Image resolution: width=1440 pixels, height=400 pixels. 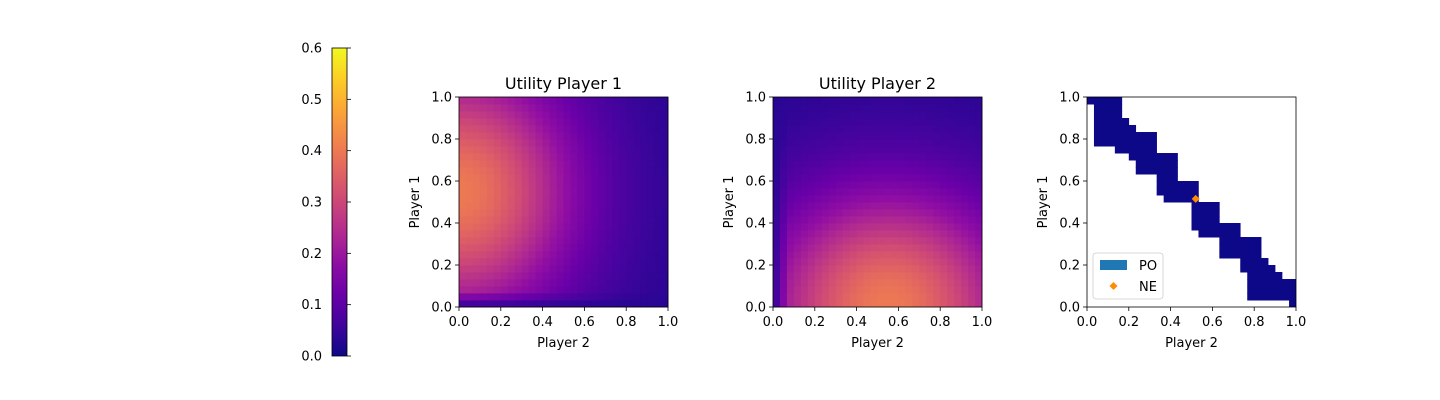 What do you see at coordinates (1069, 308) in the screenshot?
I see `y-tick-label: 0.0` at bounding box center [1069, 308].